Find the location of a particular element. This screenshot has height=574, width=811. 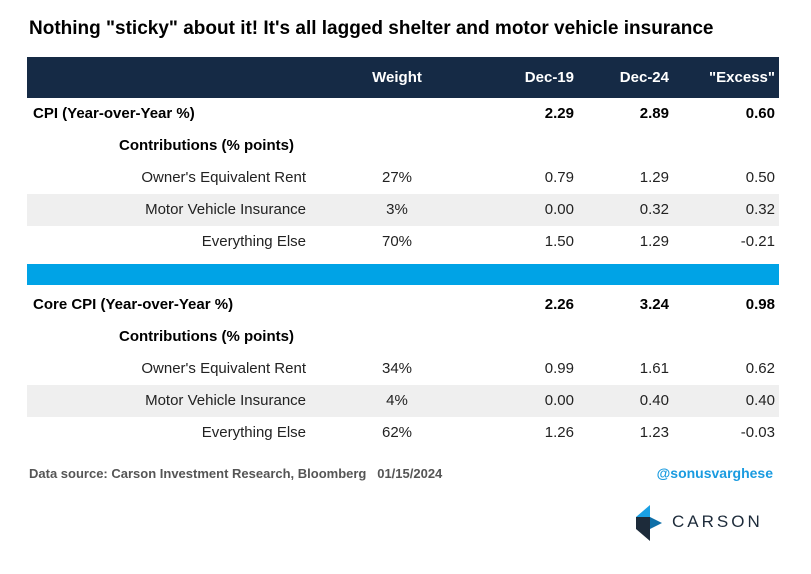

logo-text: CARSON is located at coordinates (717, 521).